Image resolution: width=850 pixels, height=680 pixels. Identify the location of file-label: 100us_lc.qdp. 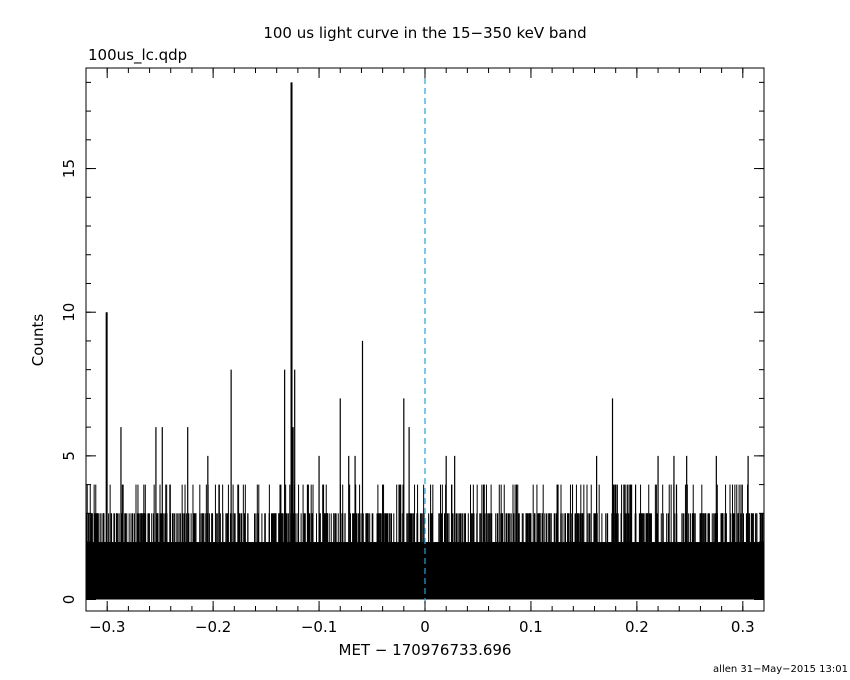
(137, 55).